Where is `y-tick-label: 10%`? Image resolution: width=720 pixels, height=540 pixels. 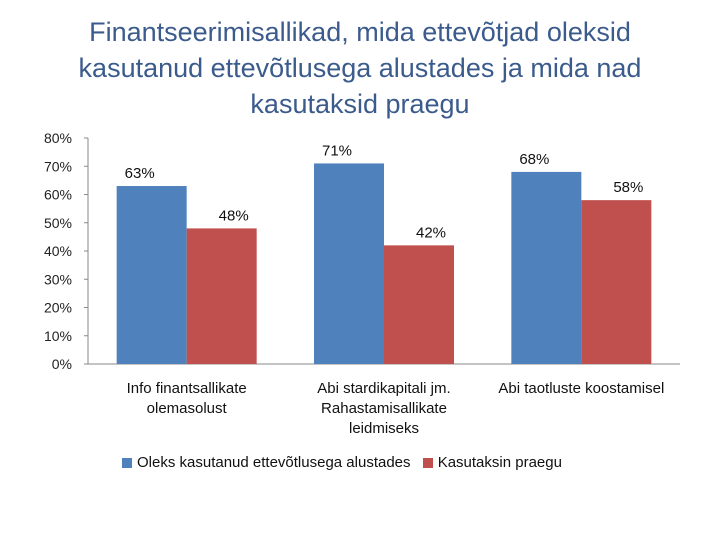
y-tick-label: 10% is located at coordinates (58, 336).